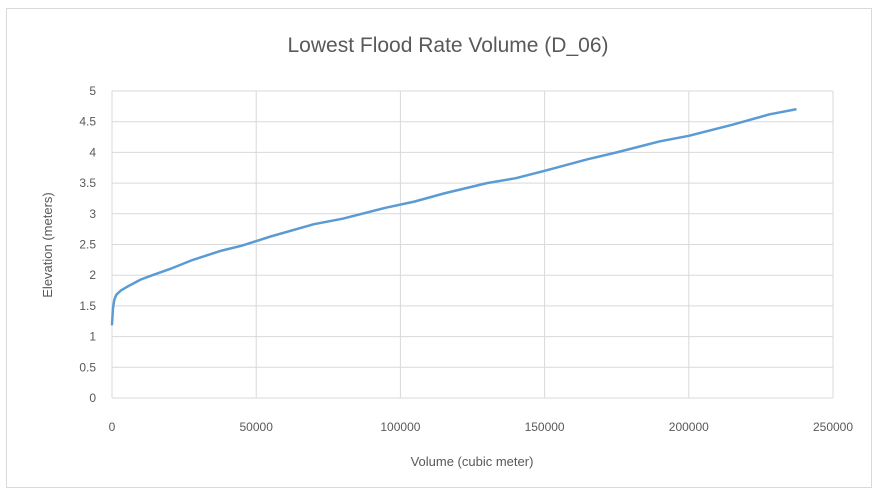  What do you see at coordinates (92, 152) in the screenshot?
I see `y-tick-label: 4` at bounding box center [92, 152].